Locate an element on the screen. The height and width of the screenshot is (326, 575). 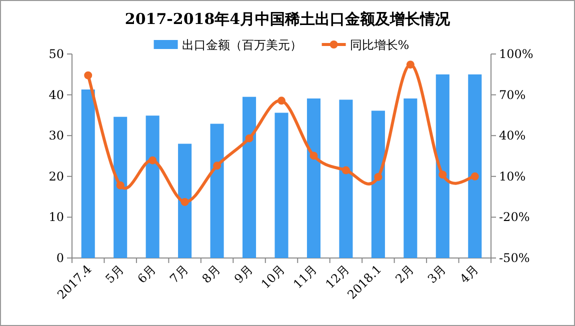
y-tick-label: 50 is located at coordinates (56, 54).